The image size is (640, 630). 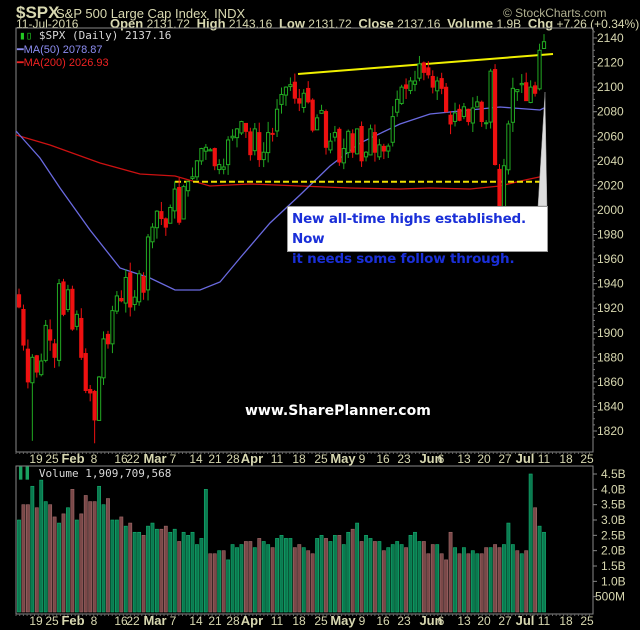 I want to click on price-tick-label: 1920, so click(x=610, y=308).